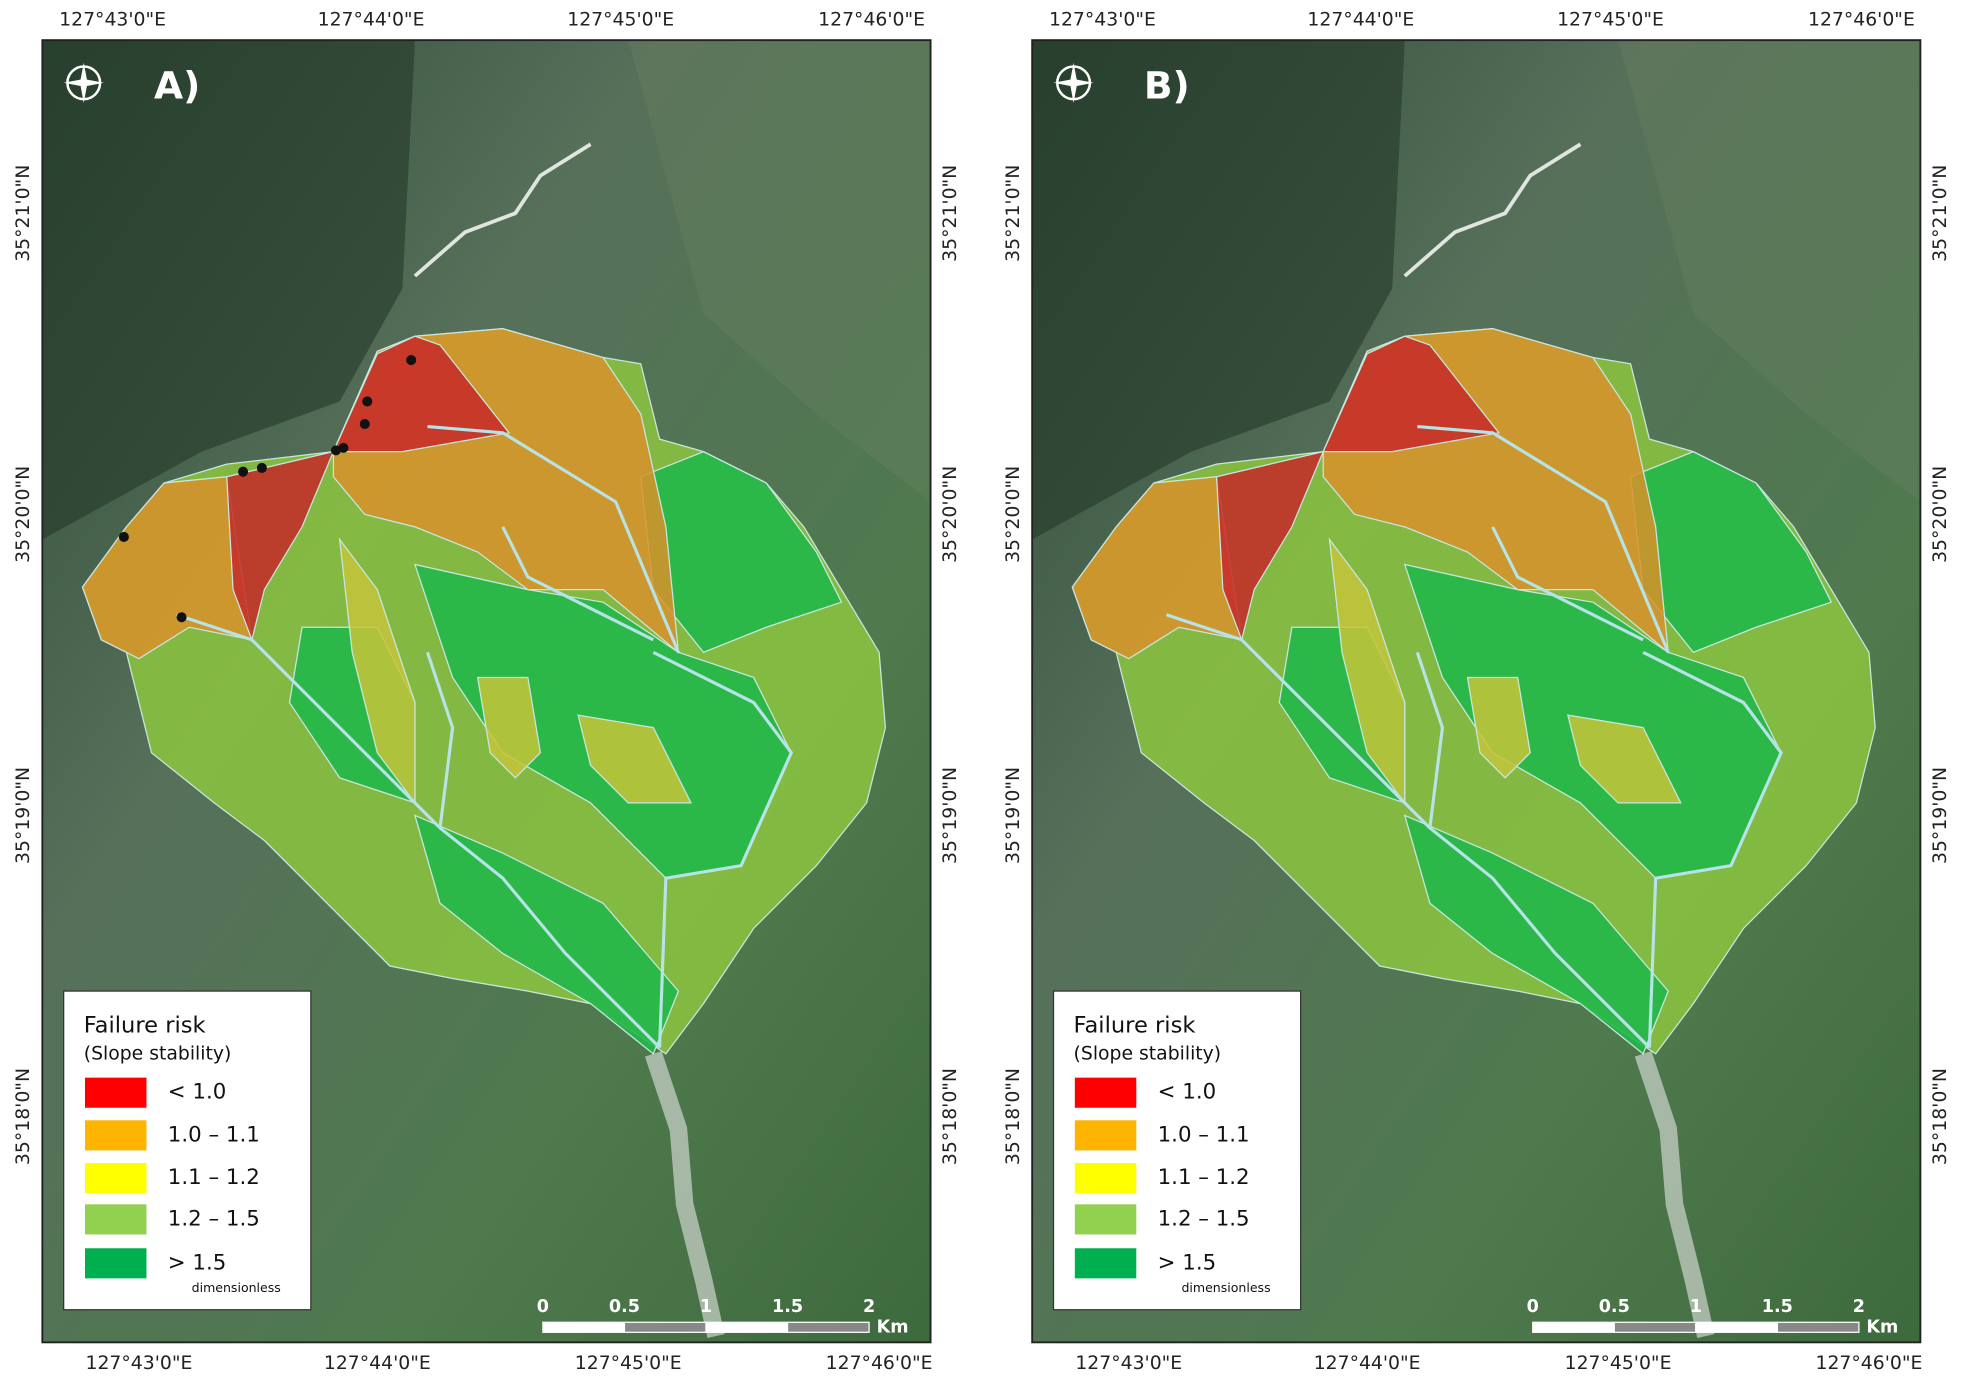 This screenshot has width=1969, height=1385. What do you see at coordinates (1167, 85) in the screenshot?
I see `panel-label: B)` at bounding box center [1167, 85].